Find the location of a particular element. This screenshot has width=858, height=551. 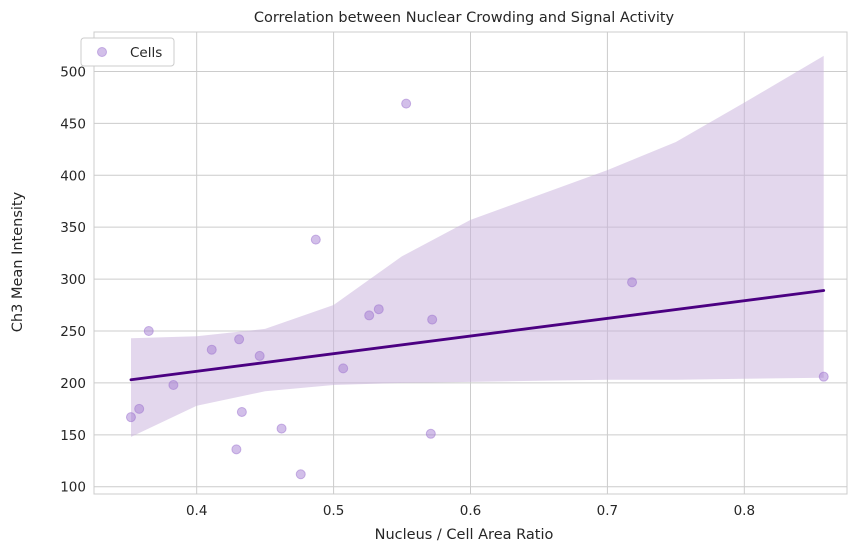

regression-line is located at coordinates (477, 335).